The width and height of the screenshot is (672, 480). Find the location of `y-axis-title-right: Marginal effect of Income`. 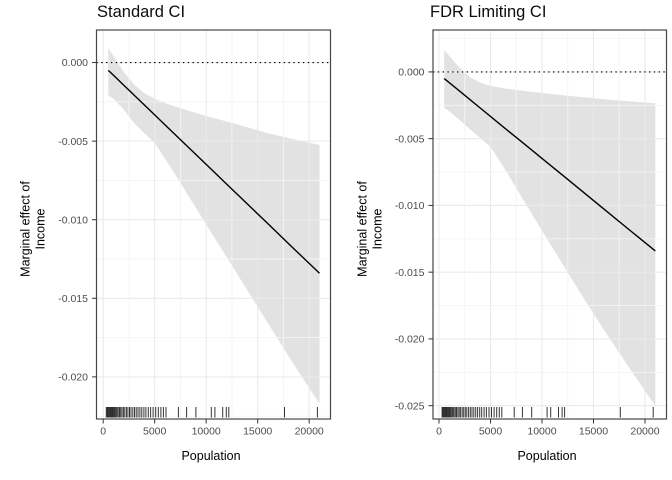

y-axis-title-right: Marginal effect of Income is located at coordinates (369, 229).